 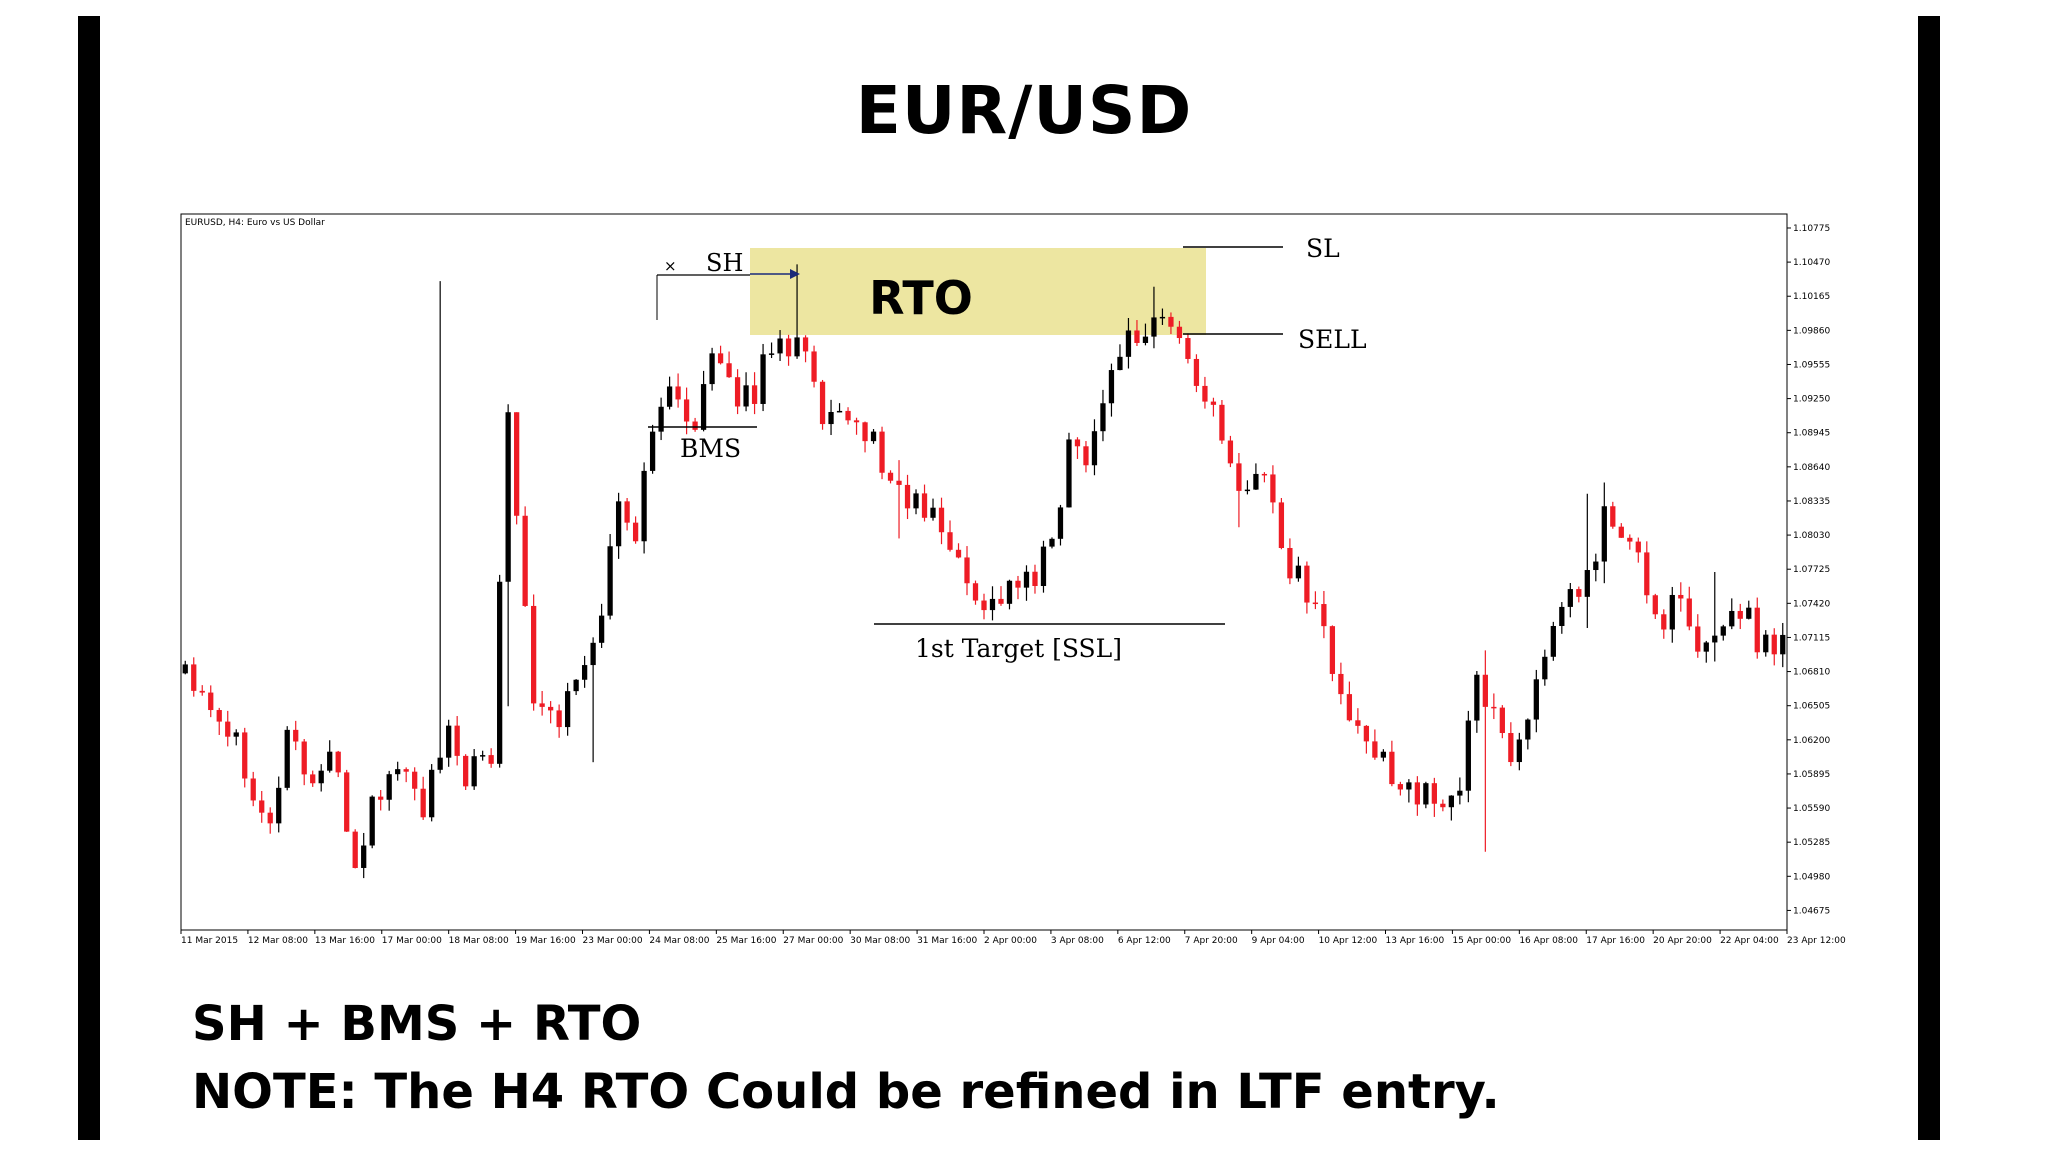 What do you see at coordinates (1323, 248) in the screenshot?
I see `sl-label: SL` at bounding box center [1323, 248].